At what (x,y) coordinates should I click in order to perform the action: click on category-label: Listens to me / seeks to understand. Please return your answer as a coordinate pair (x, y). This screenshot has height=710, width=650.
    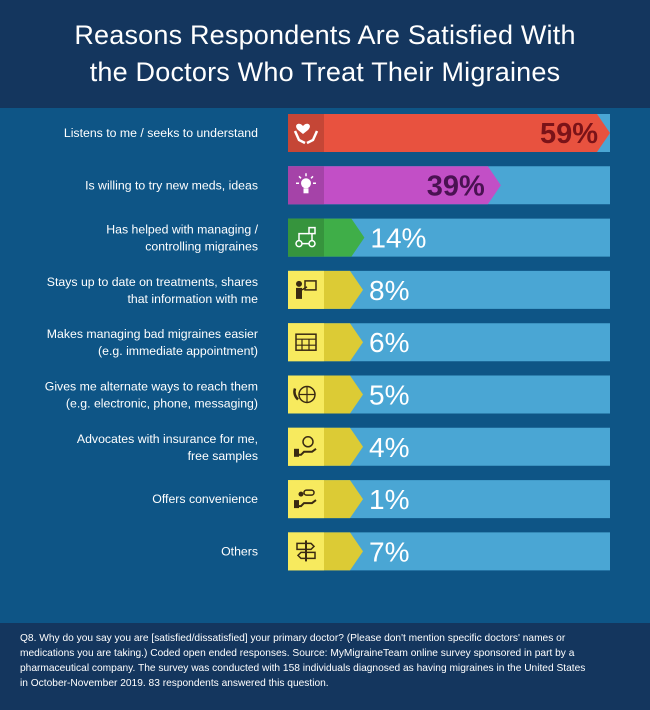
    Looking at the image, I should click on (161, 133).